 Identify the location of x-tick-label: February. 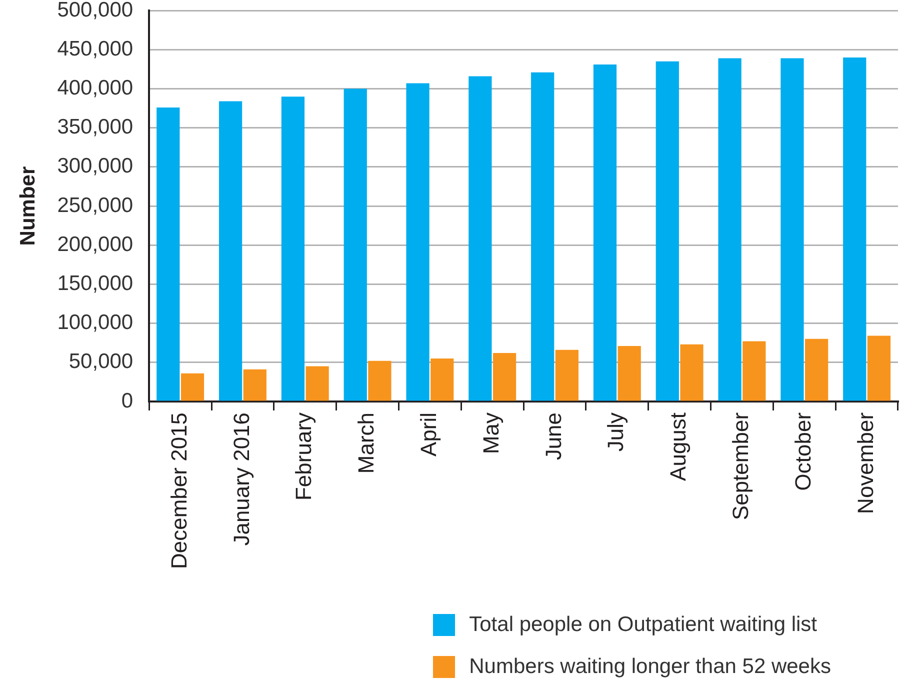
(303, 456).